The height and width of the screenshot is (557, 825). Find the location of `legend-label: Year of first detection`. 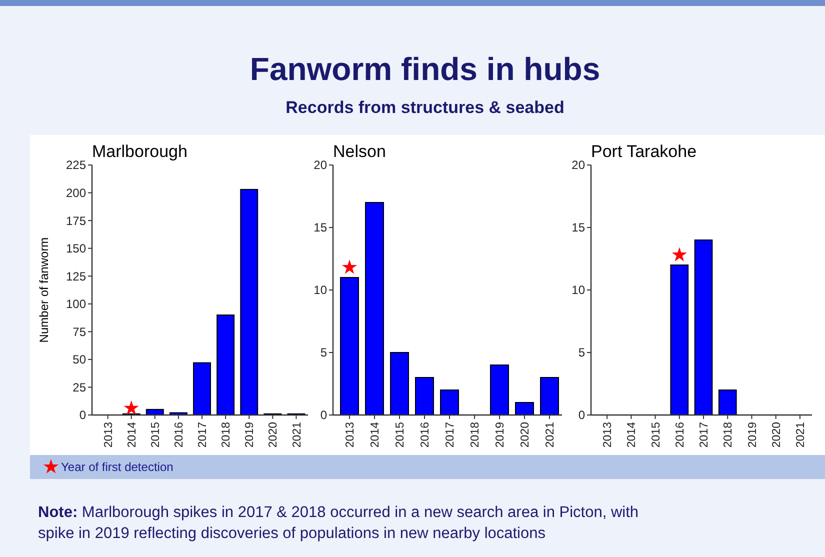

legend-label: Year of first detection is located at coordinates (117, 467).